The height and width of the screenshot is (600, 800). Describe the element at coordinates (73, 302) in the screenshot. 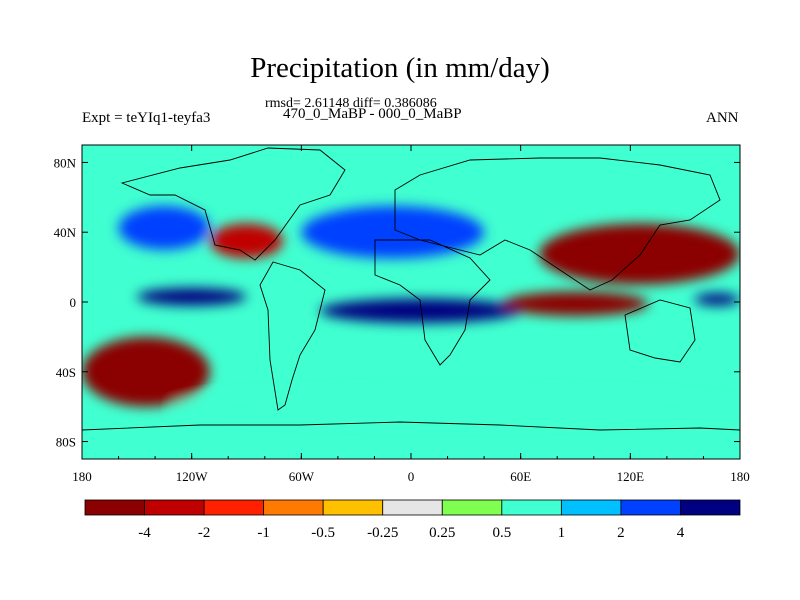

I see `y-tick-label: 0` at that location.